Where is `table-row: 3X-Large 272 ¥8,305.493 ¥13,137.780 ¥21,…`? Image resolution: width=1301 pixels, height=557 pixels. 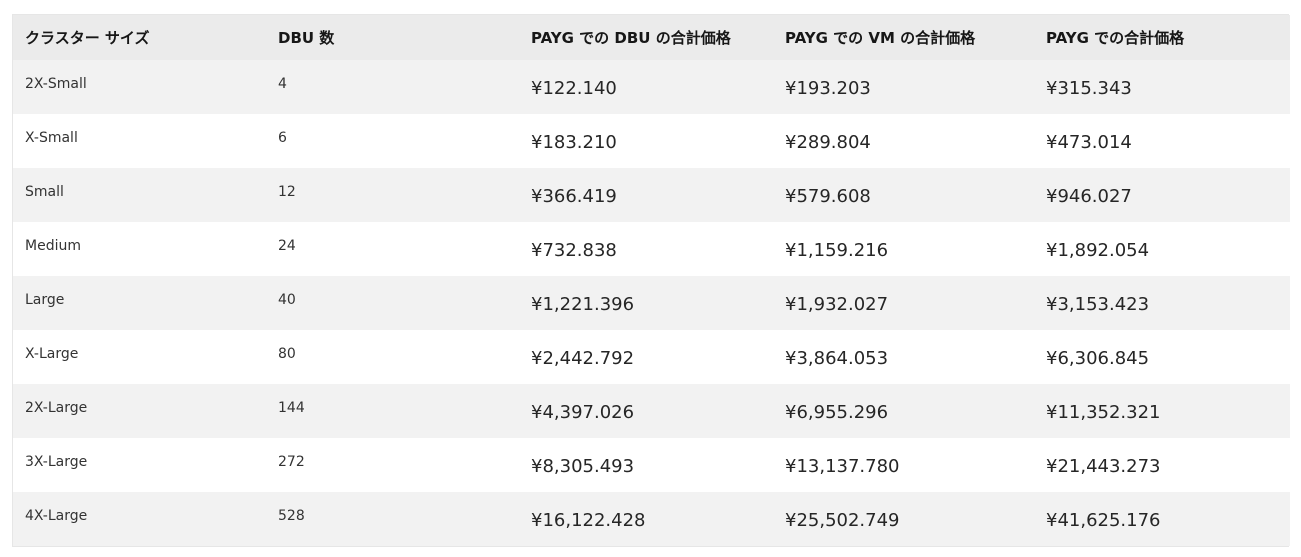
table-row: 3X-Large 272 ¥8,305.493 ¥13,137.780 ¥21,… is located at coordinates (651, 465).